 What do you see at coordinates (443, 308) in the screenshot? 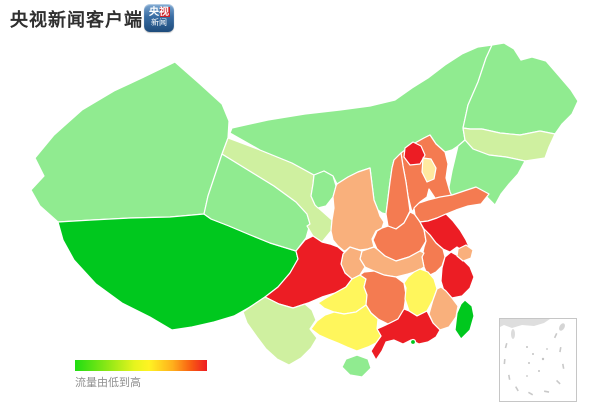
I see `province-fujian` at bounding box center [443, 308].